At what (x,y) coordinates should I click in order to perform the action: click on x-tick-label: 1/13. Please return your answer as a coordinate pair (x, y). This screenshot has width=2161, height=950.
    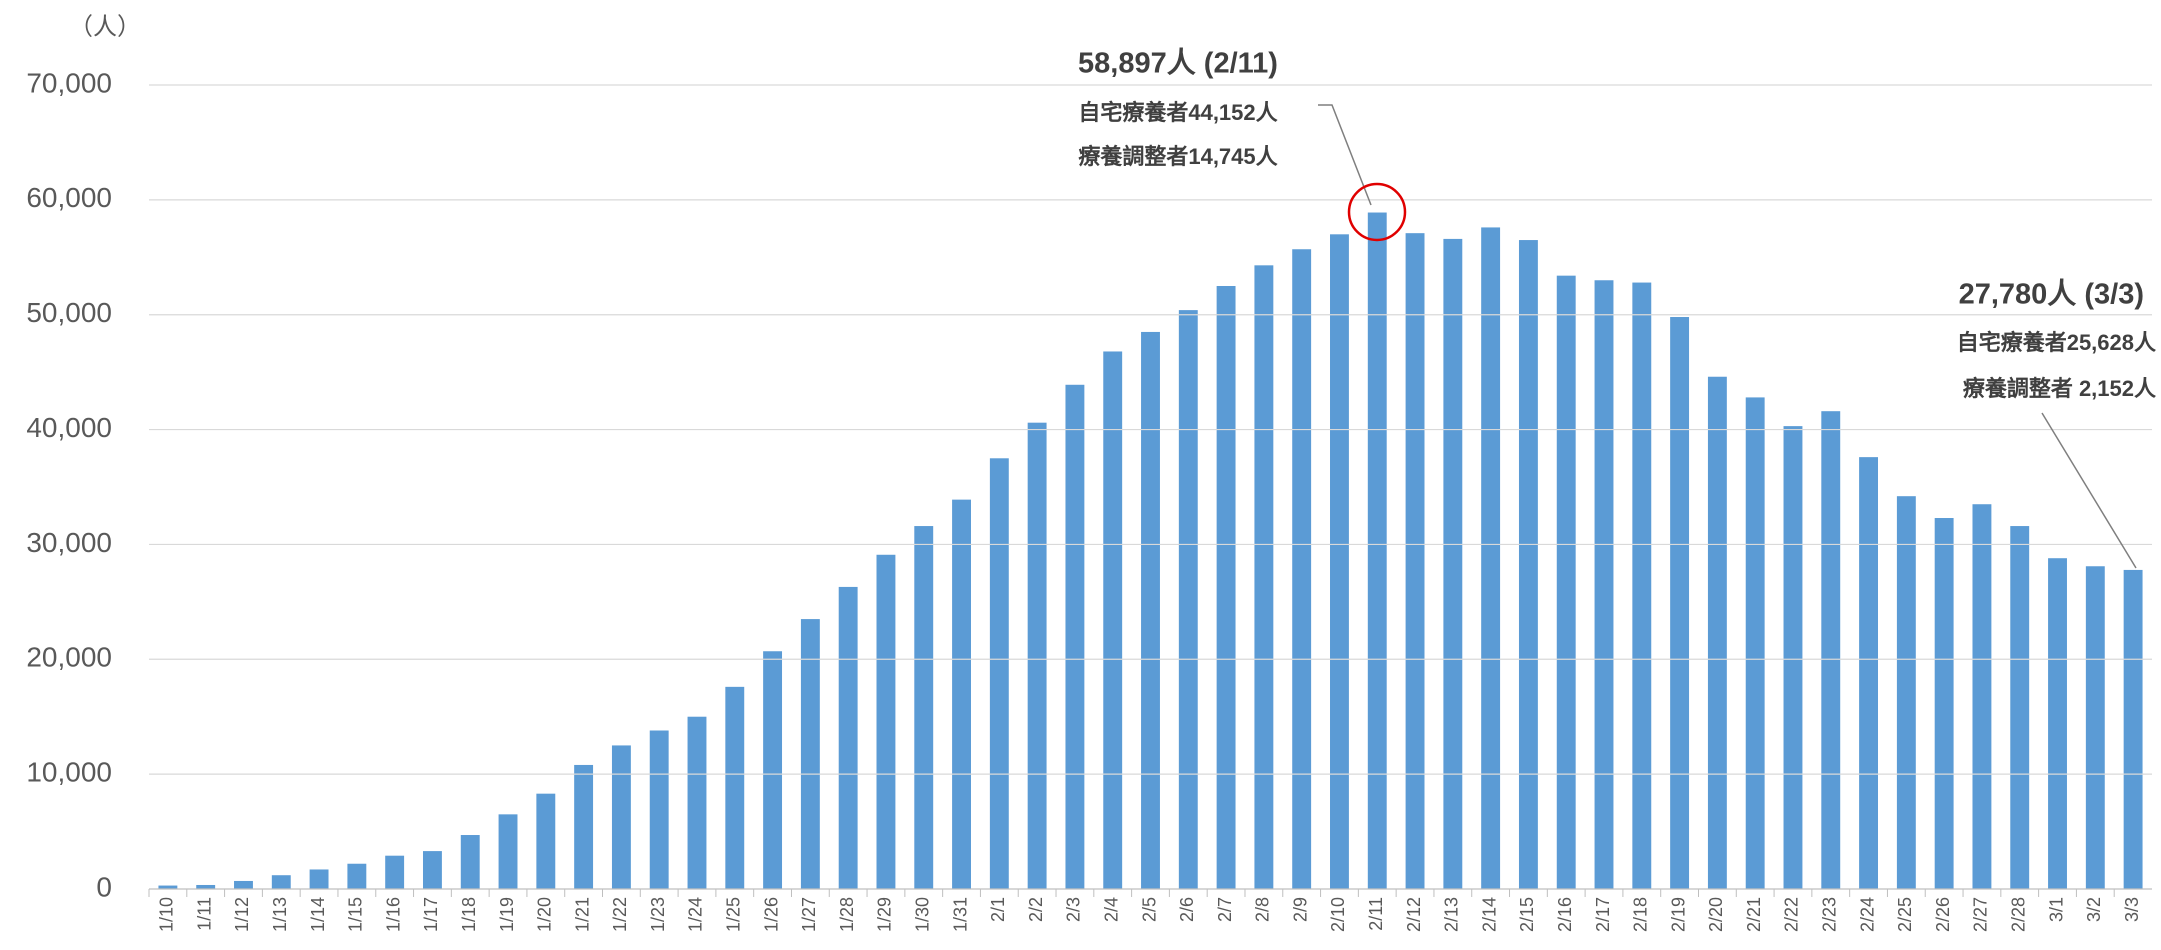
    Looking at the image, I should click on (280, 914).